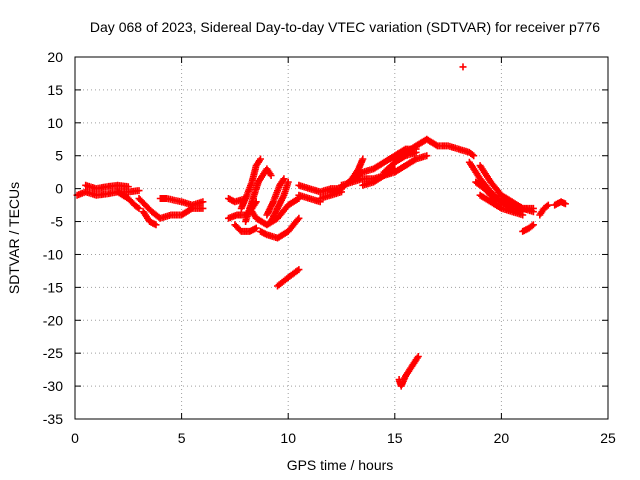  I want to click on y-tick-label: 10, so click(55, 123).